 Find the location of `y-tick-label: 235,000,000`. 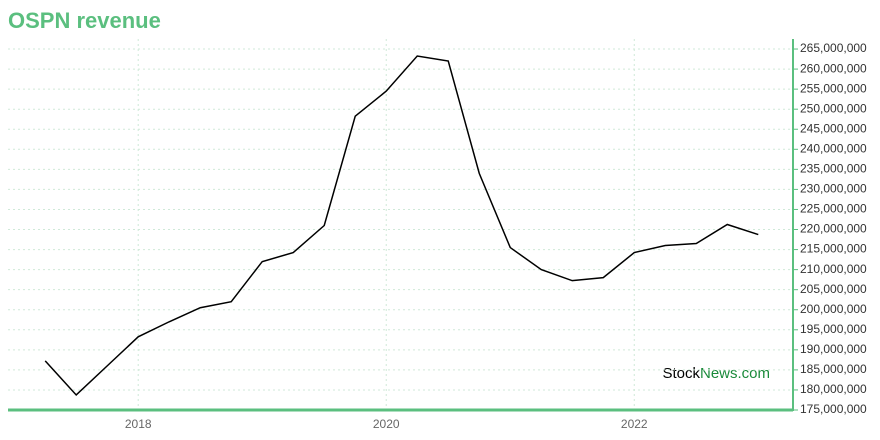

y-tick-label: 235,000,000 is located at coordinates (833, 169).